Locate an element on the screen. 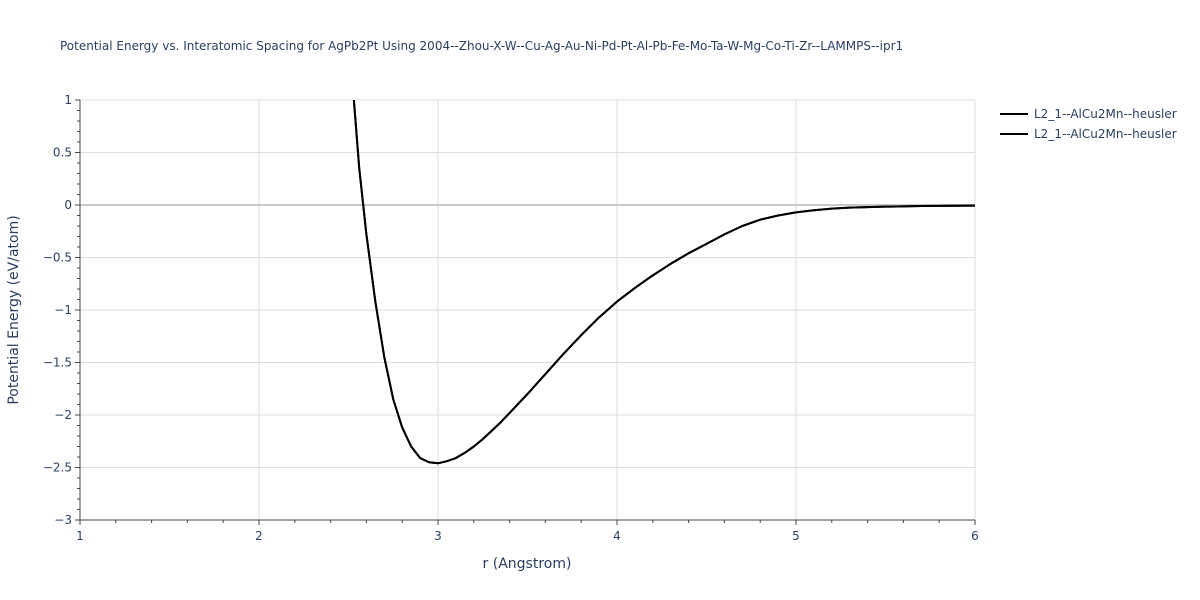 The height and width of the screenshot is (600, 1200). y-tick-label: −1.5 is located at coordinates (57, 363).